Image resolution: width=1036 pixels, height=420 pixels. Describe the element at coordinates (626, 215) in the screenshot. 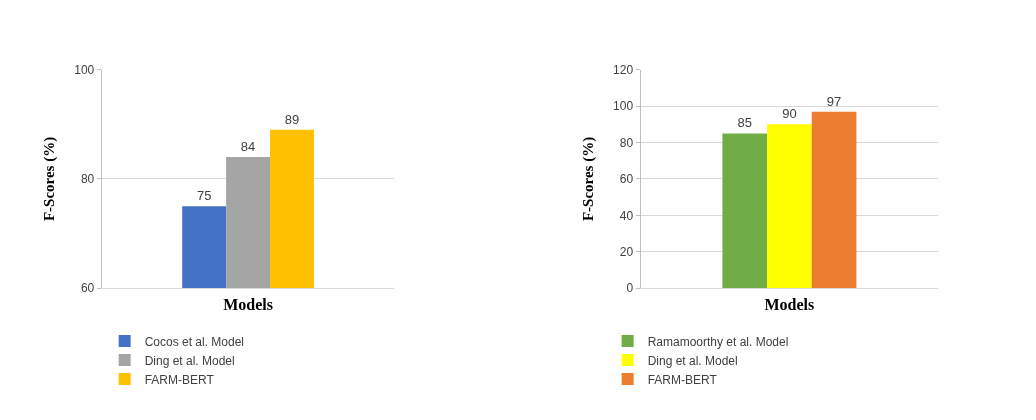

I see `y-tick-label: 40` at that location.